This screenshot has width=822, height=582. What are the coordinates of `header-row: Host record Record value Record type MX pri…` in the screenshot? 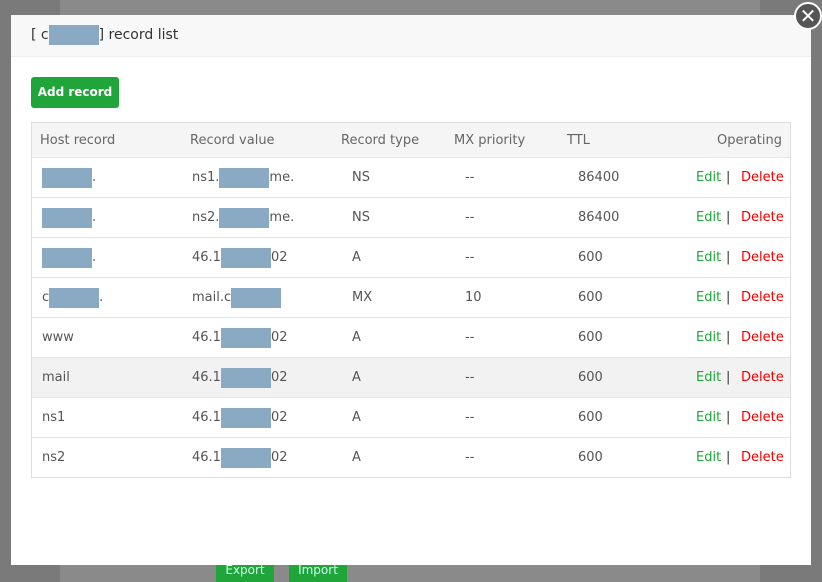 It's located at (411, 140).